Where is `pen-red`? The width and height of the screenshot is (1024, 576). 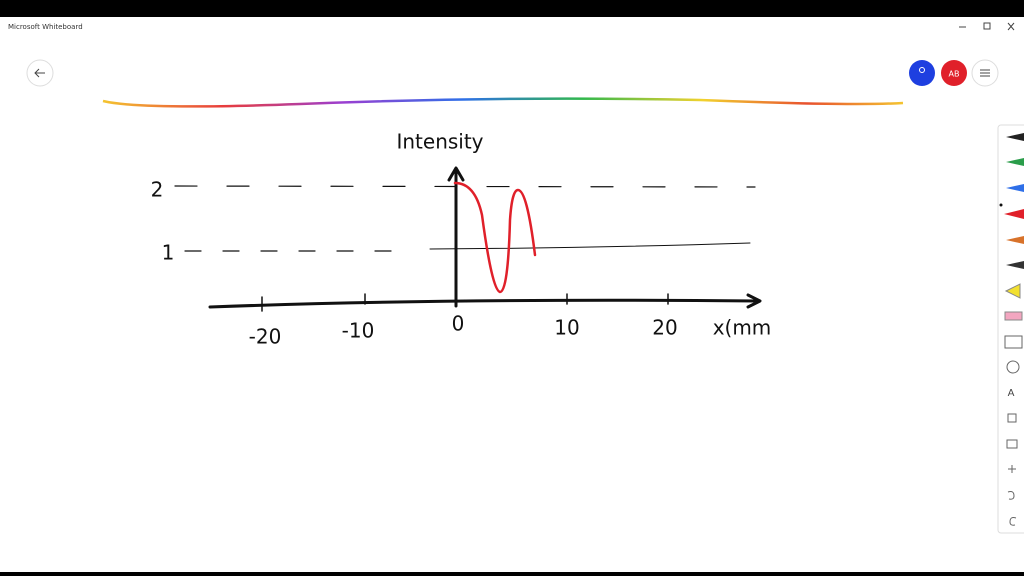
pen-red is located at coordinates (1014, 214).